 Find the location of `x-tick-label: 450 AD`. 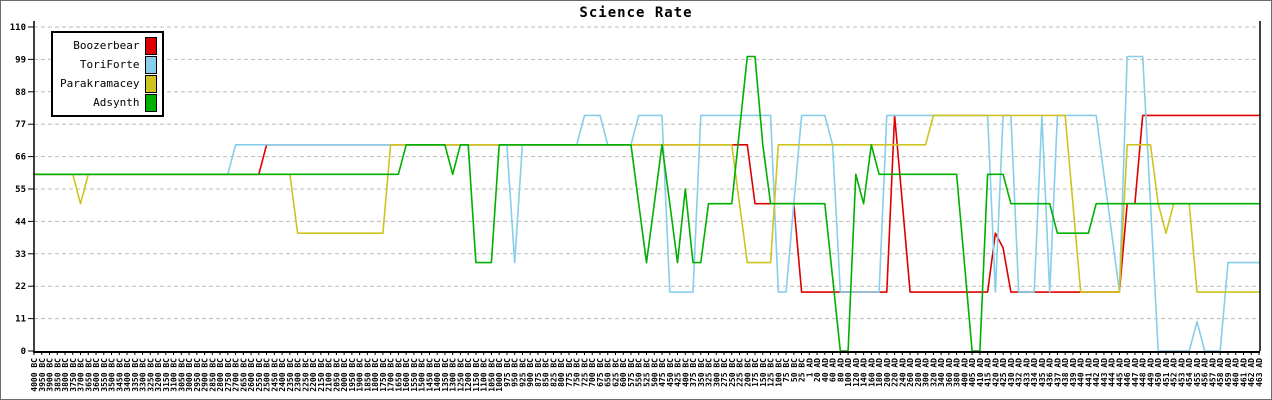

x-tick-label: 450 AD is located at coordinates (1158, 372).